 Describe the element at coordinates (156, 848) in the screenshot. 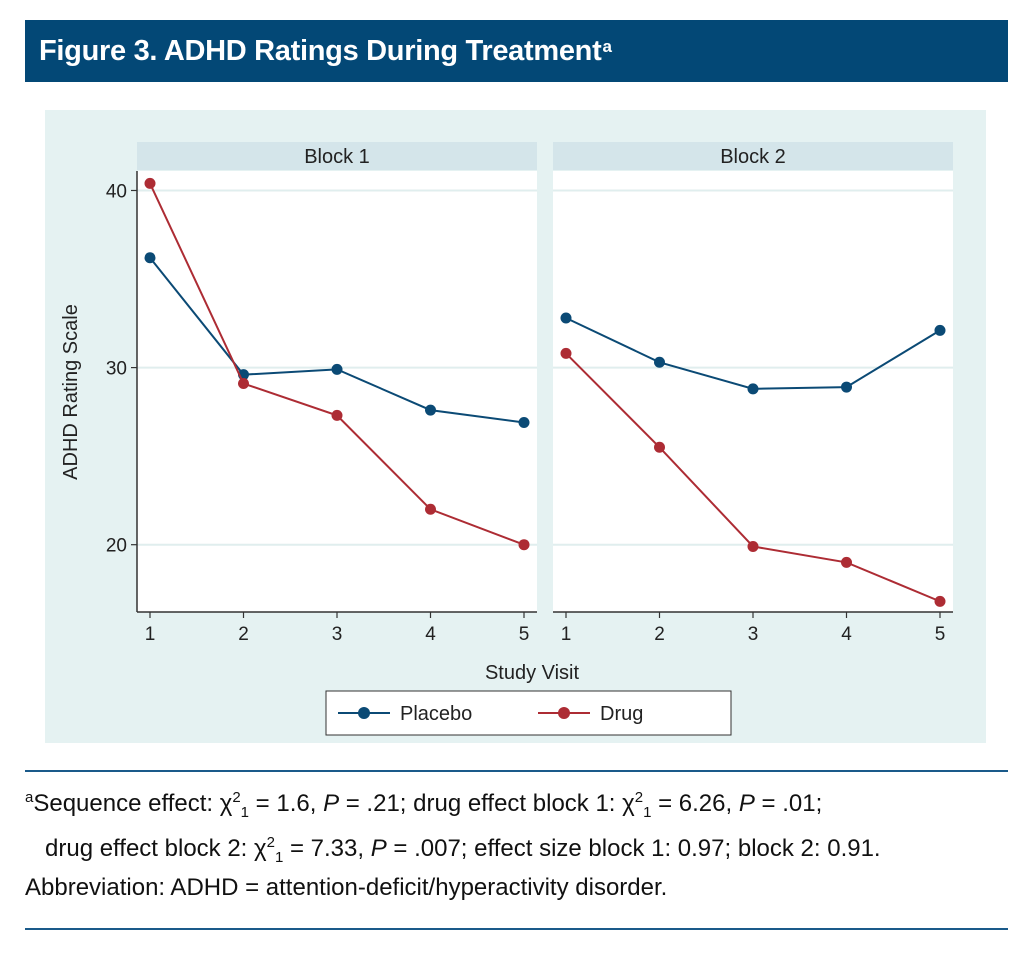

I see `fn-text: drug effect block 2: χ` at that location.